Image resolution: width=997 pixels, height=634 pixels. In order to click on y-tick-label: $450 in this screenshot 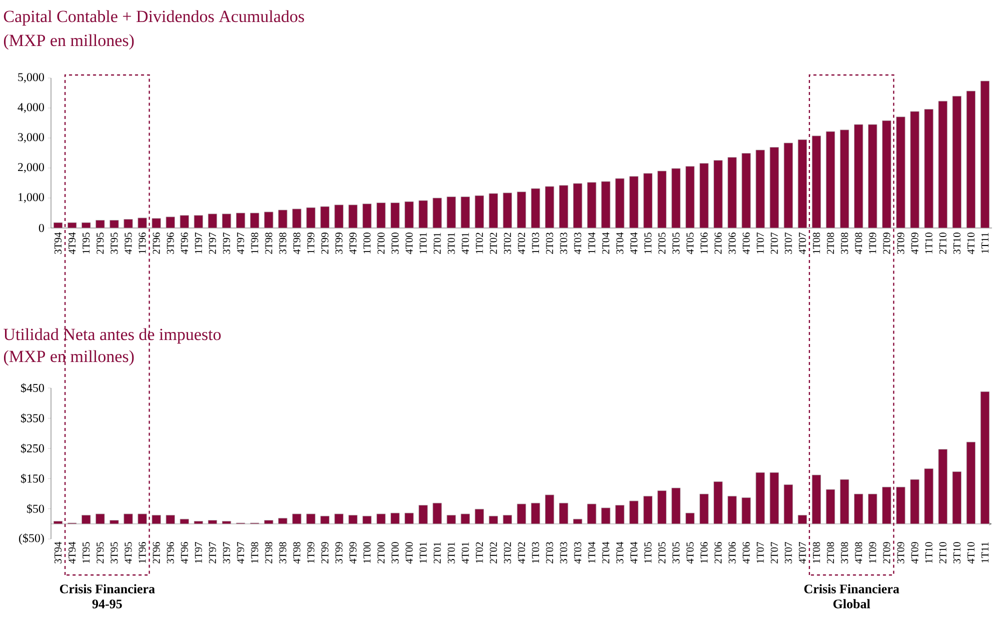, I will do `click(32, 388)`.